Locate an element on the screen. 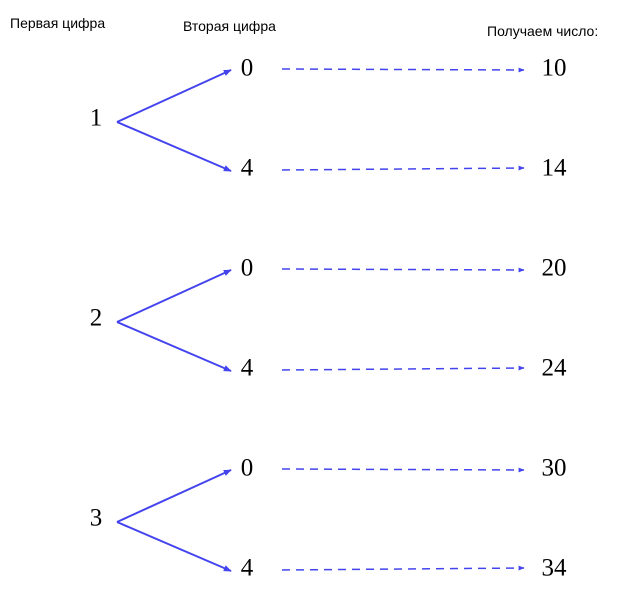 This screenshot has height=599, width=641. result-number: 10 is located at coordinates (554, 68).